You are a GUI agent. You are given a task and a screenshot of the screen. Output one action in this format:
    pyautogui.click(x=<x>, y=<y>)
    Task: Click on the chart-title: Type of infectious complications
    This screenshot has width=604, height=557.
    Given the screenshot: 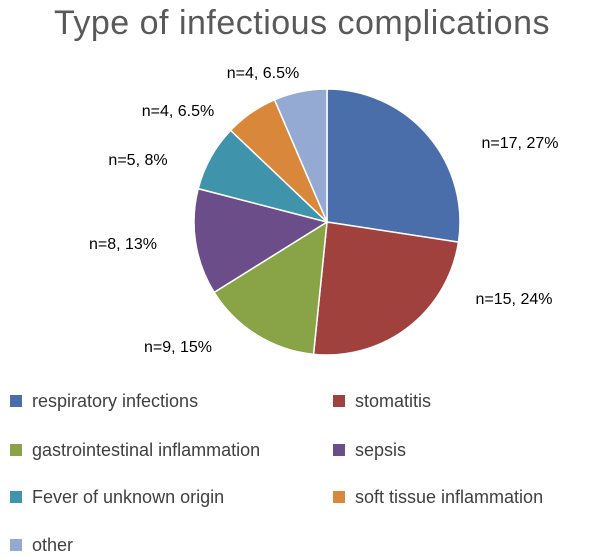 What is the action you would take?
    pyautogui.click(x=302, y=23)
    